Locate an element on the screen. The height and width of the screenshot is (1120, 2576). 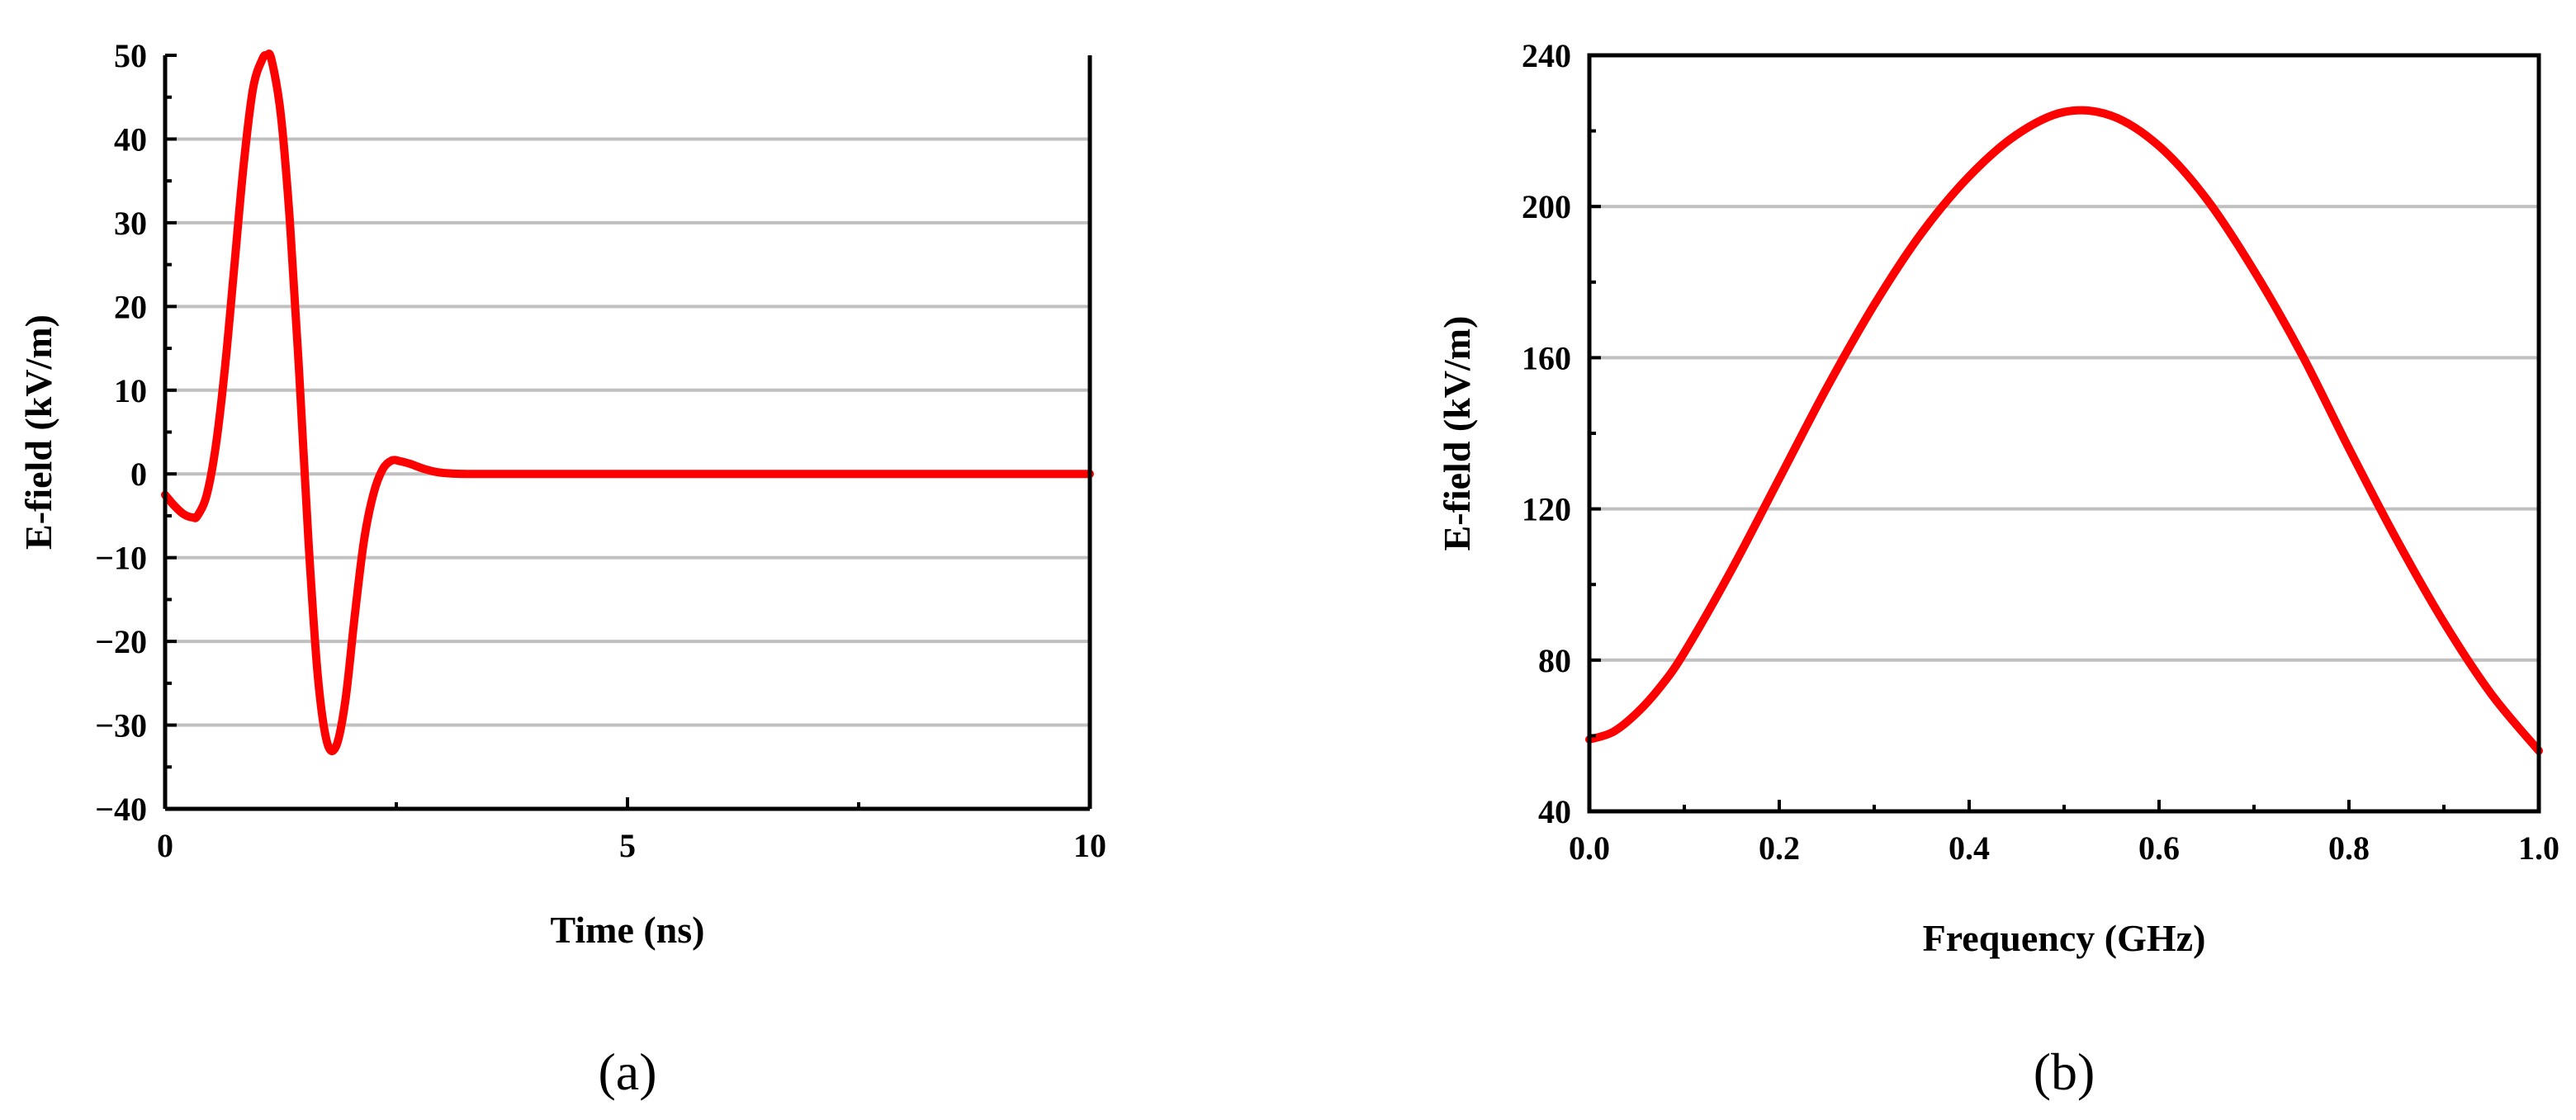
x-tick-label: 1.0 is located at coordinates (2538, 848).